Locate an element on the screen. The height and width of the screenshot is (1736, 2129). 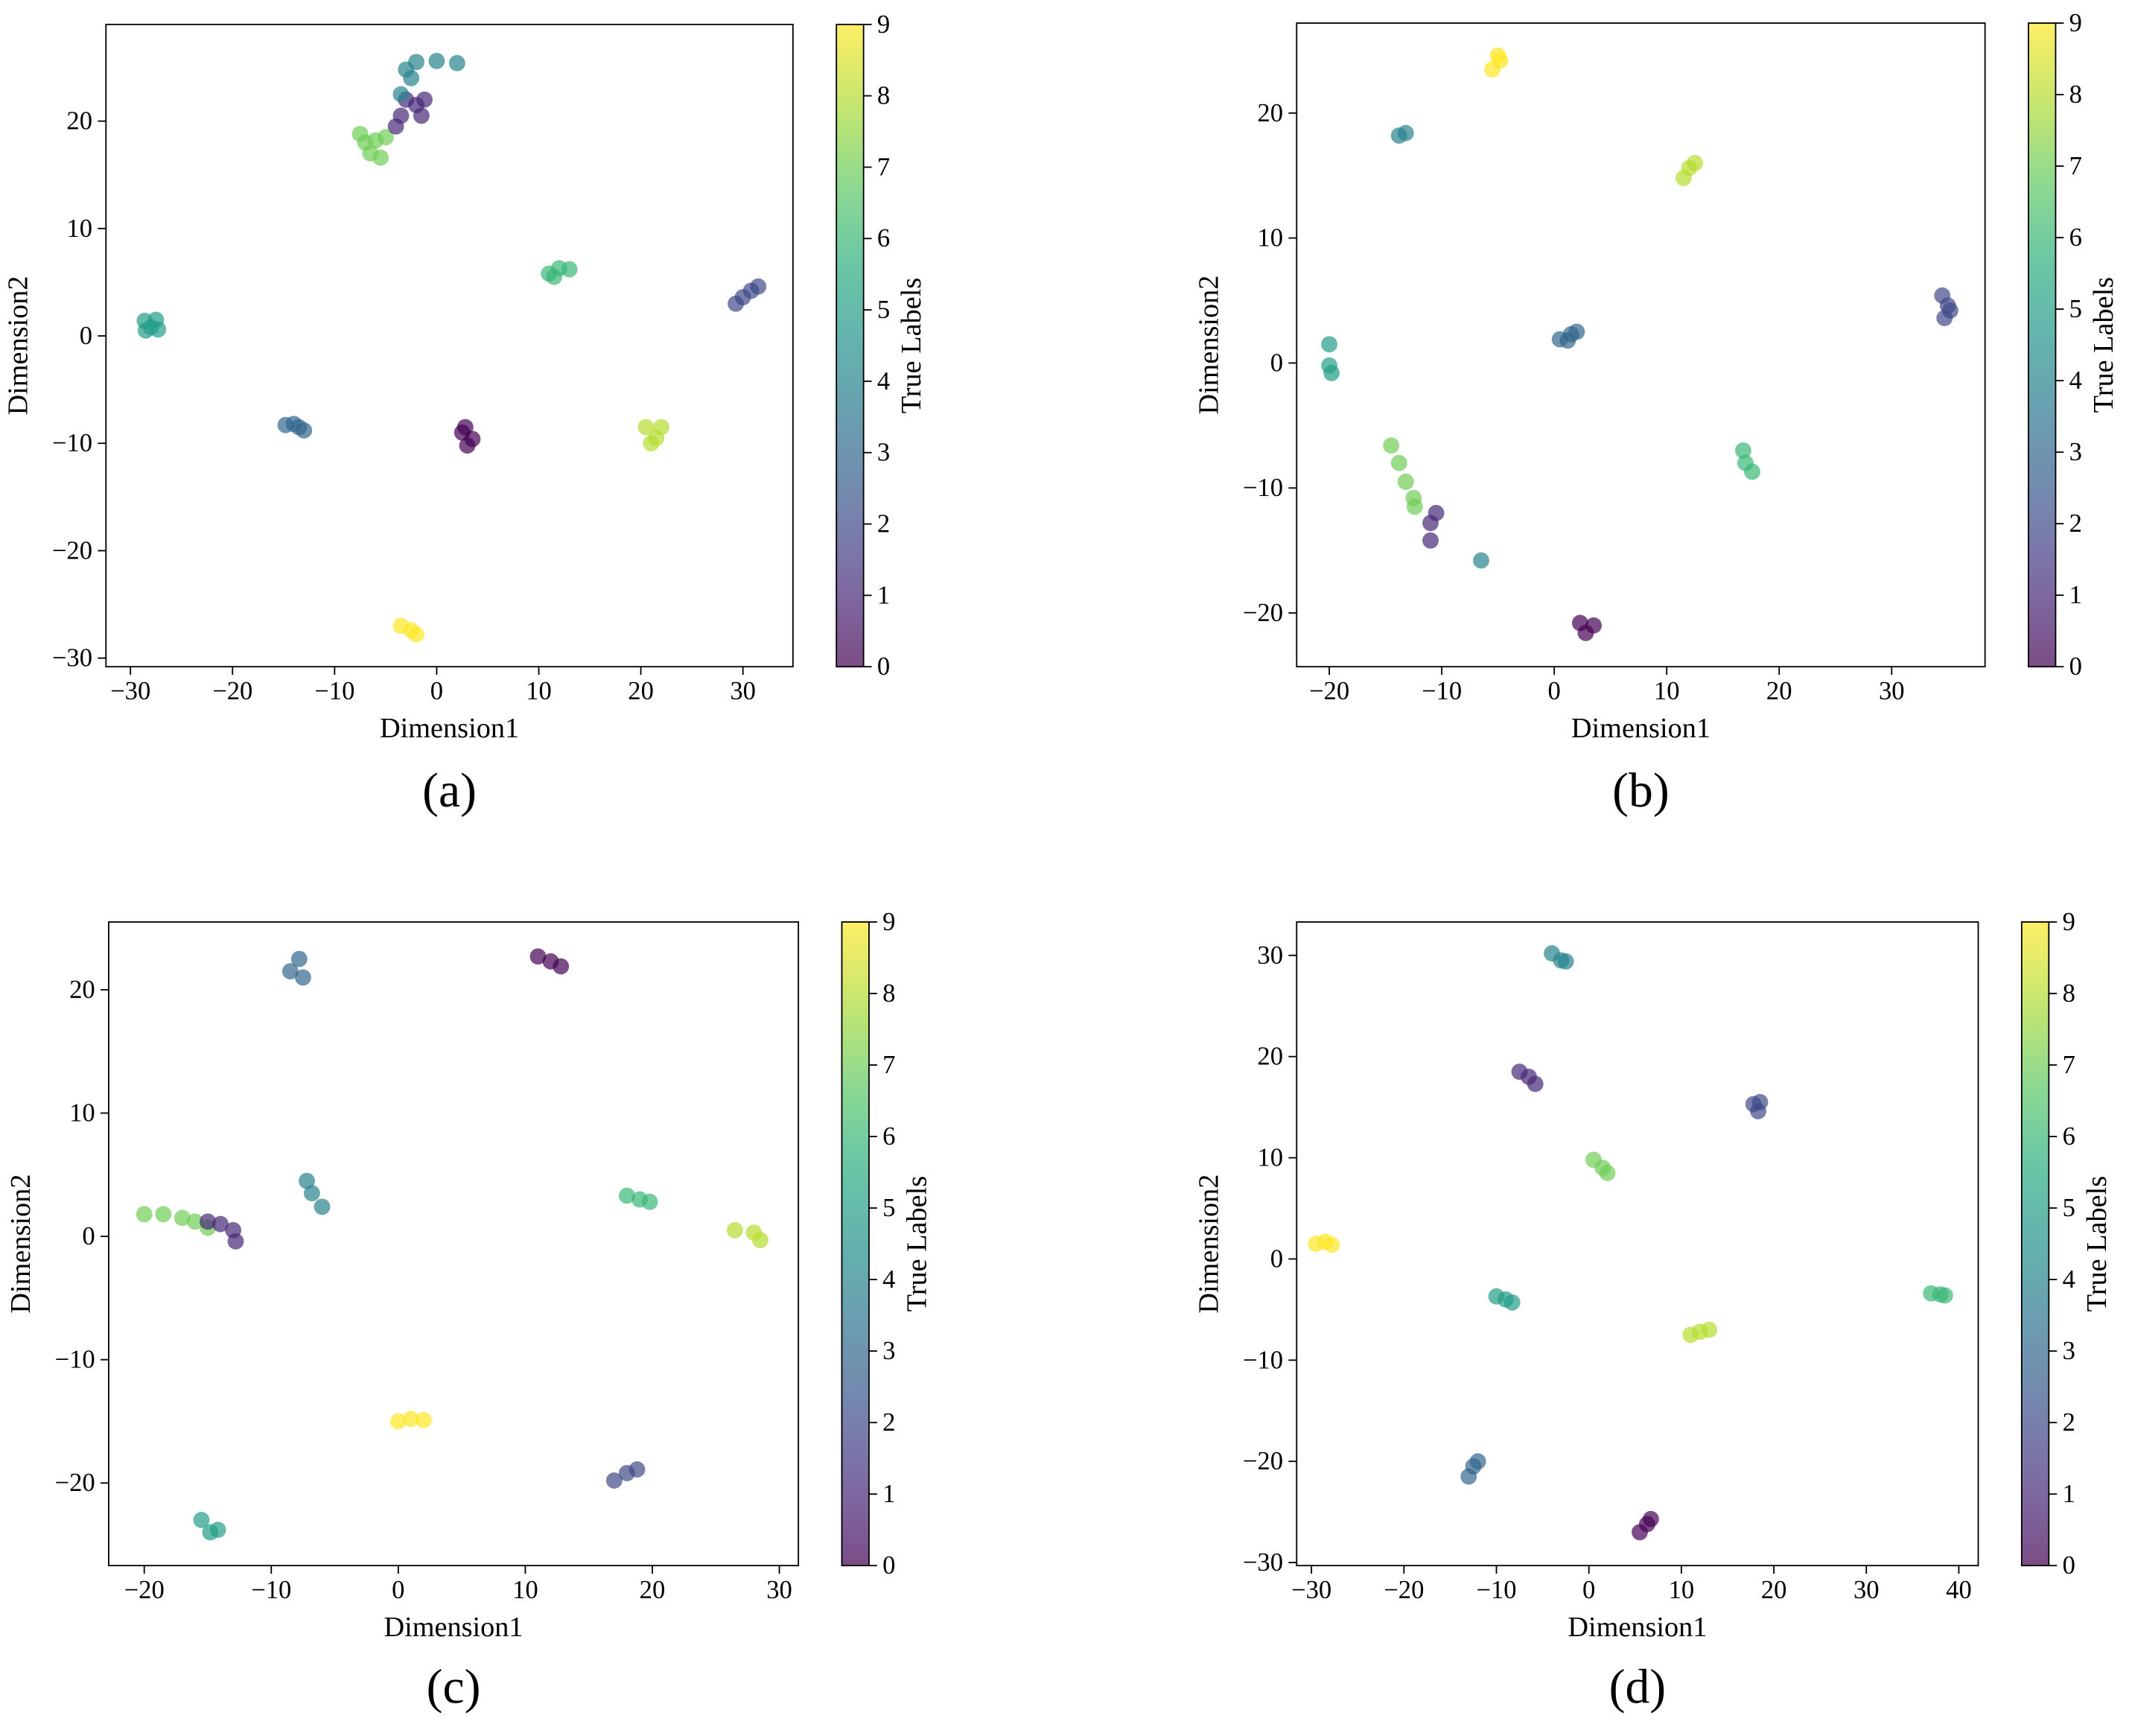
colorbar-tick-label: 7 is located at coordinates (2075, 166).